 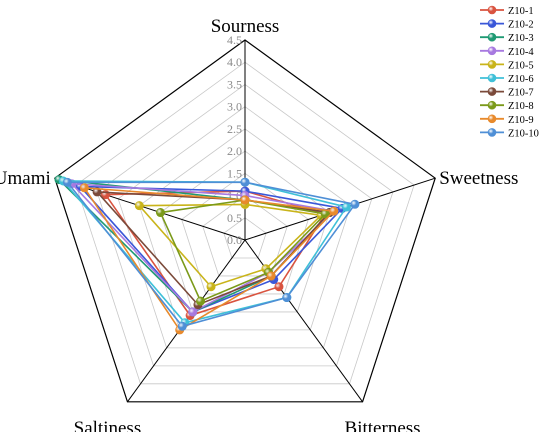 What do you see at coordinates (234, 129) in the screenshot?
I see `tick-label: 2.5` at bounding box center [234, 129].